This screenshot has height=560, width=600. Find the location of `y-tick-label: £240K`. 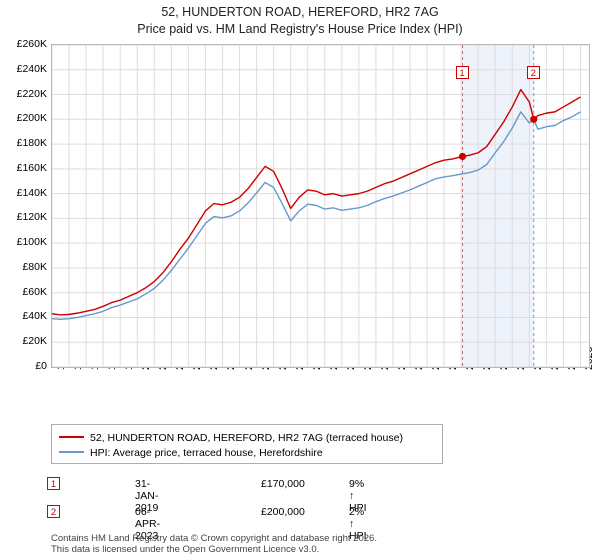

y-tick-label: £240K is located at coordinates (31, 68).